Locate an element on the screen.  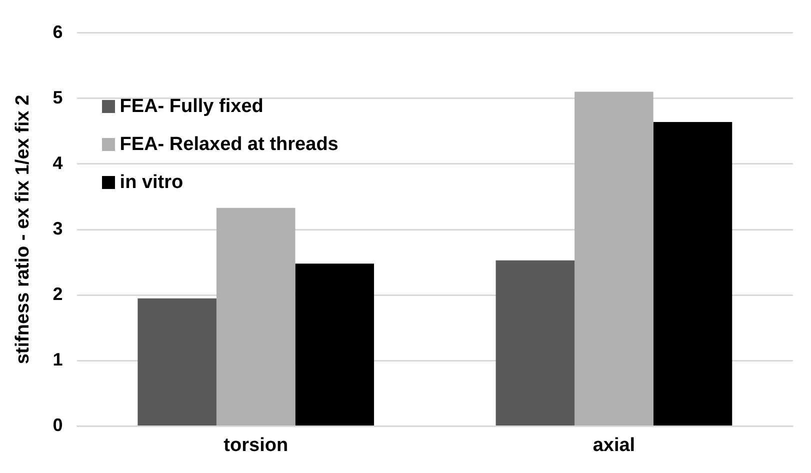
y-tick-label: 5 is located at coordinates (57, 97).